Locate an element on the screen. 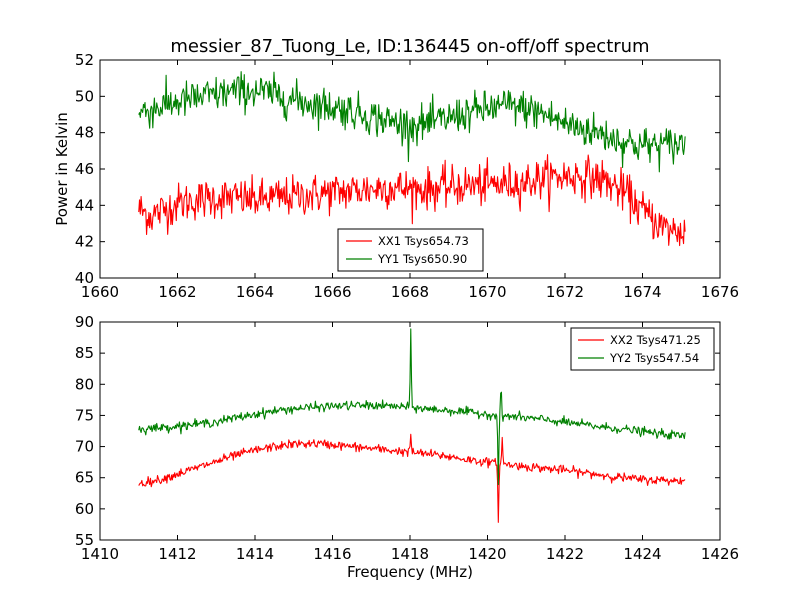  legend-label-yy1: YY1 Tsys650.90 is located at coordinates (422, 259).